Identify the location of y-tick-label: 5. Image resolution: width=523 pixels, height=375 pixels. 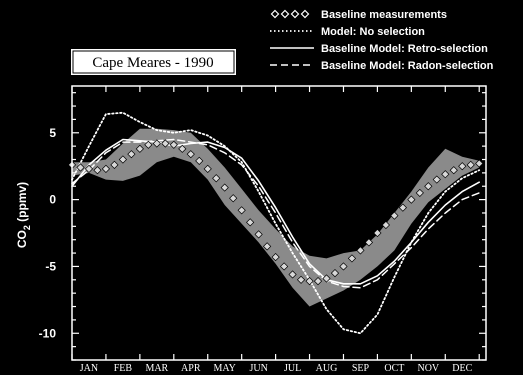
(52, 133).